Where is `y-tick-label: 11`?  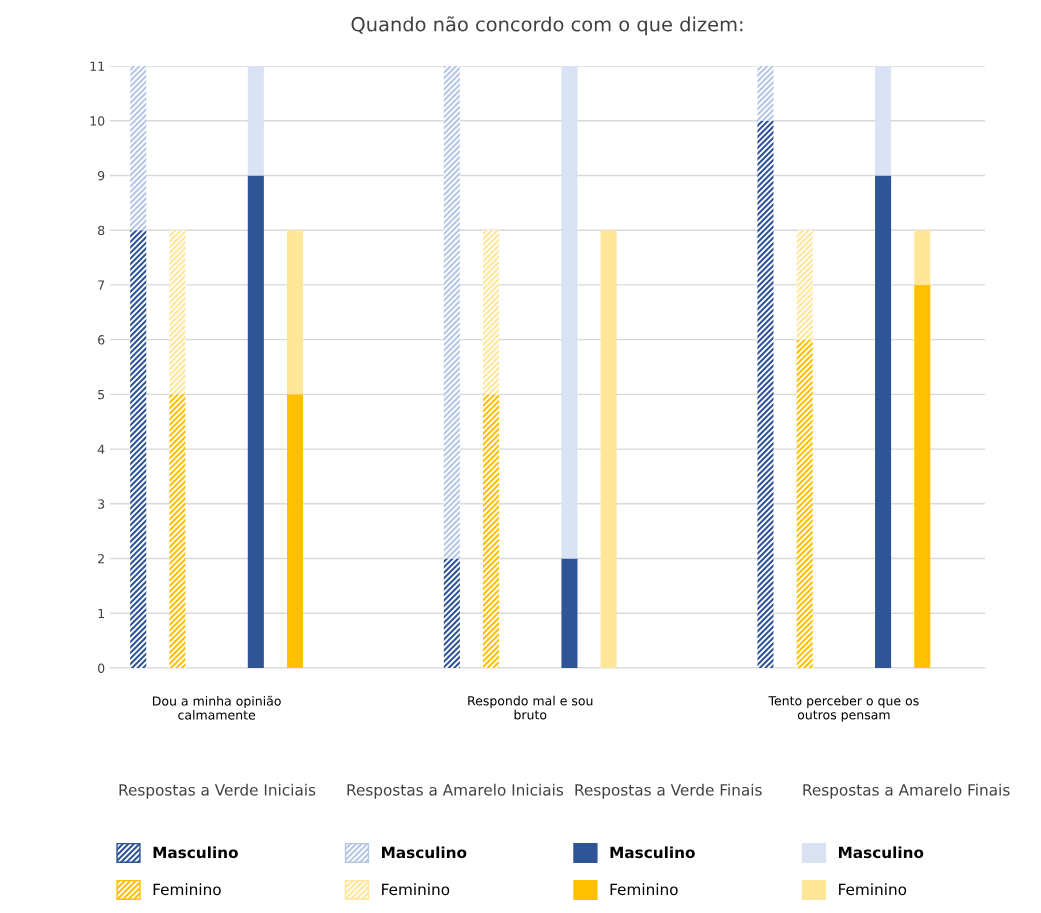 y-tick-label: 11 is located at coordinates (97, 66).